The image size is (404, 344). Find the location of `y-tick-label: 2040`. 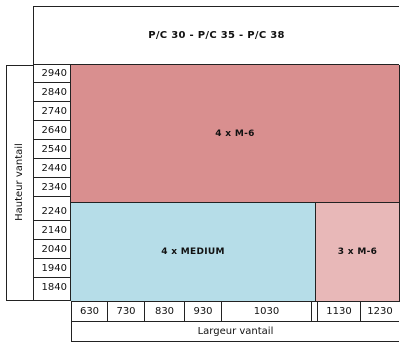

y-tick-label: 2040 is located at coordinates (52, 250).